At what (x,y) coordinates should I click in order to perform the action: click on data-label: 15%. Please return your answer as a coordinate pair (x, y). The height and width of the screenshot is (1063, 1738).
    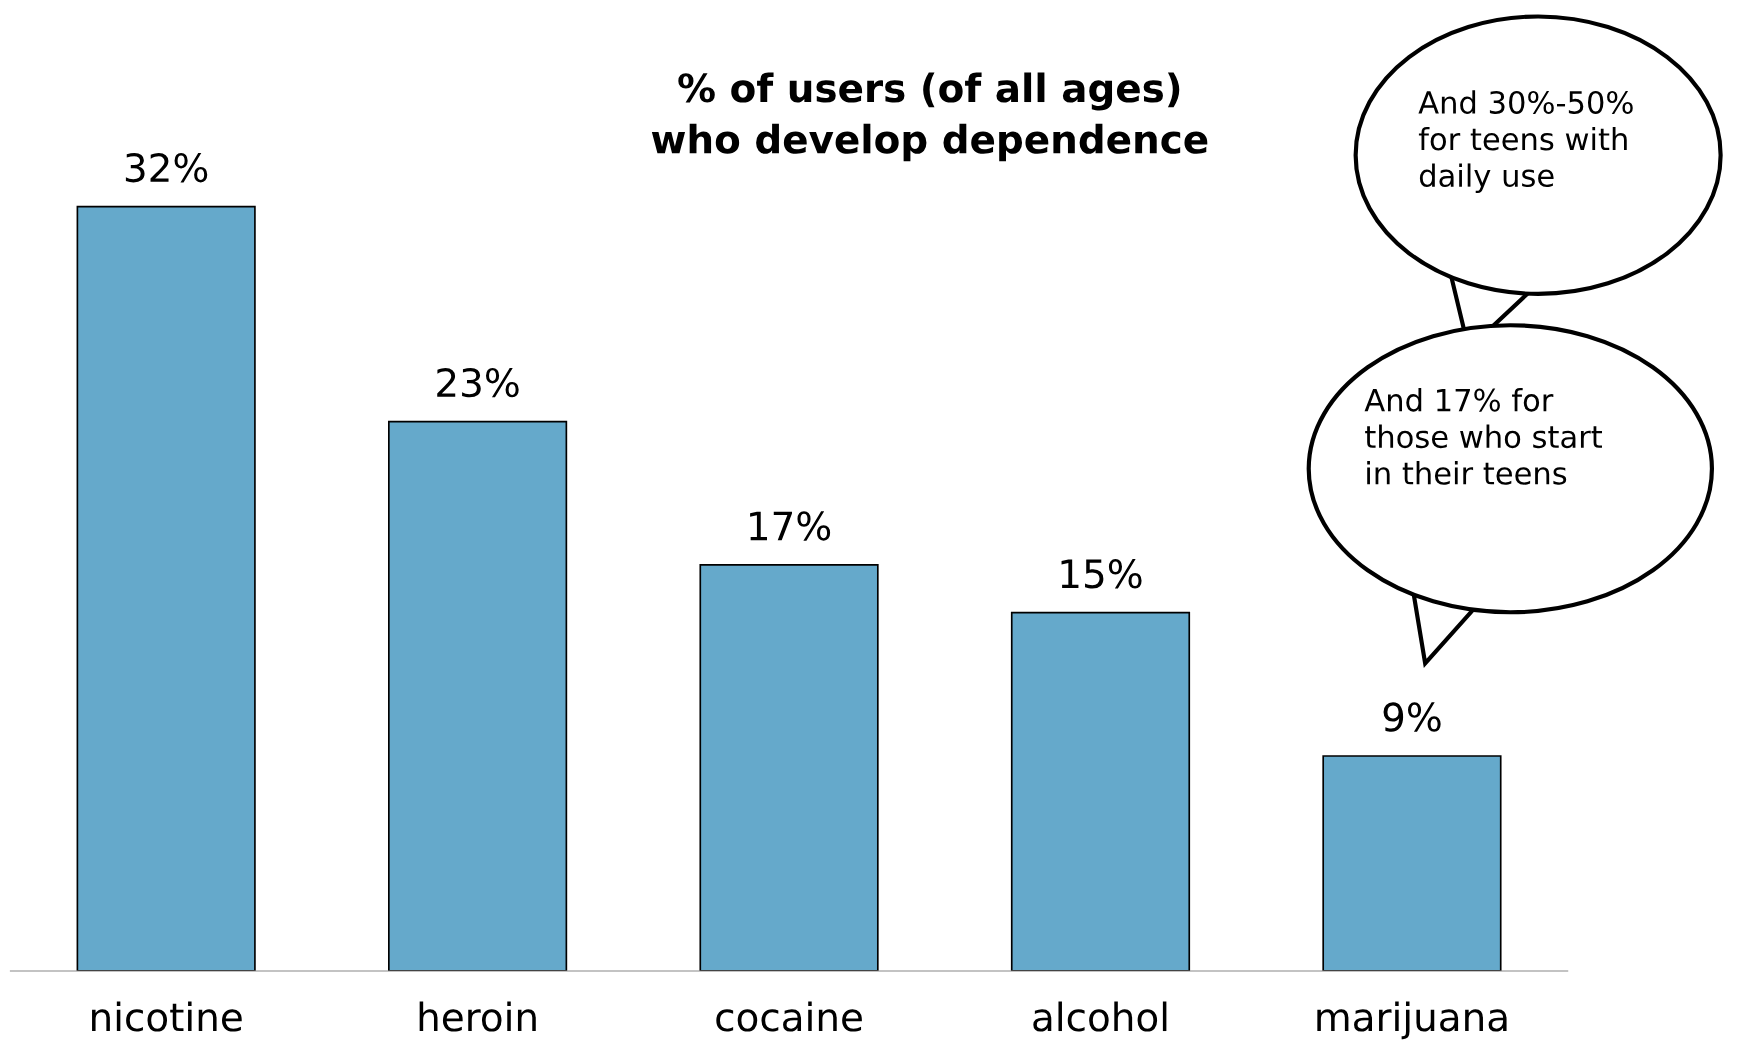
    Looking at the image, I should click on (1101, 574).